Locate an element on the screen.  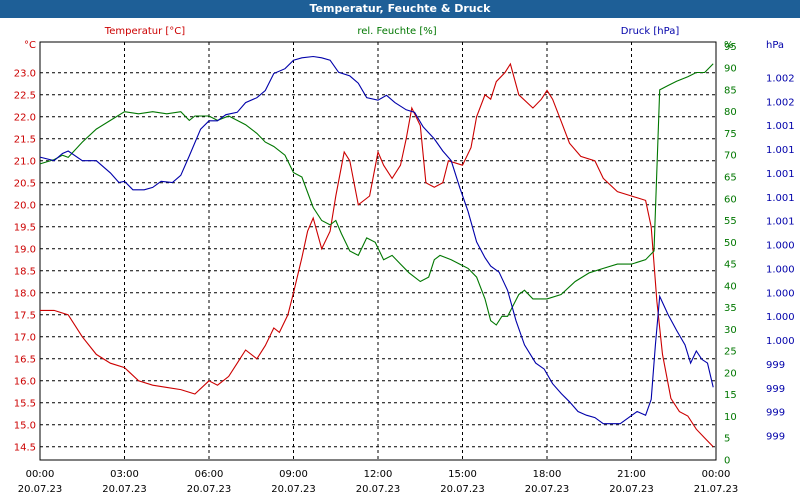
x-tick-date: 21.07.23 is located at coordinates (716, 489).